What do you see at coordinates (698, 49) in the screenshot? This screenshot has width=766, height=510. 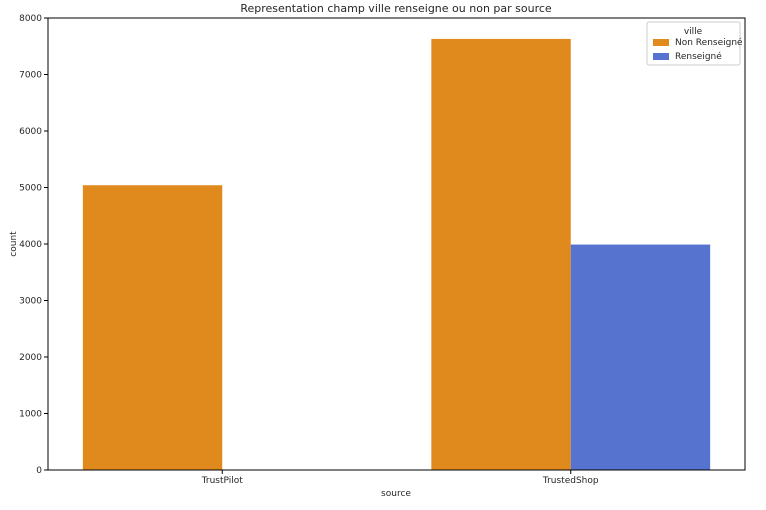 I see `legend-items: Non Renseigné Renseigné` at bounding box center [698, 49].